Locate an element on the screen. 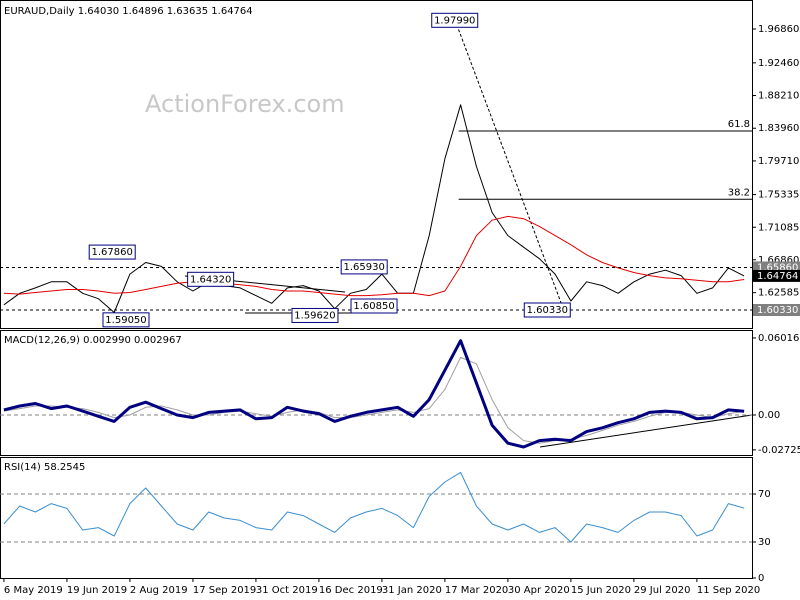 Image resolution: width=800 pixels, height=600 pixels. price-marker-label: 1.64764 is located at coordinates (777, 276).